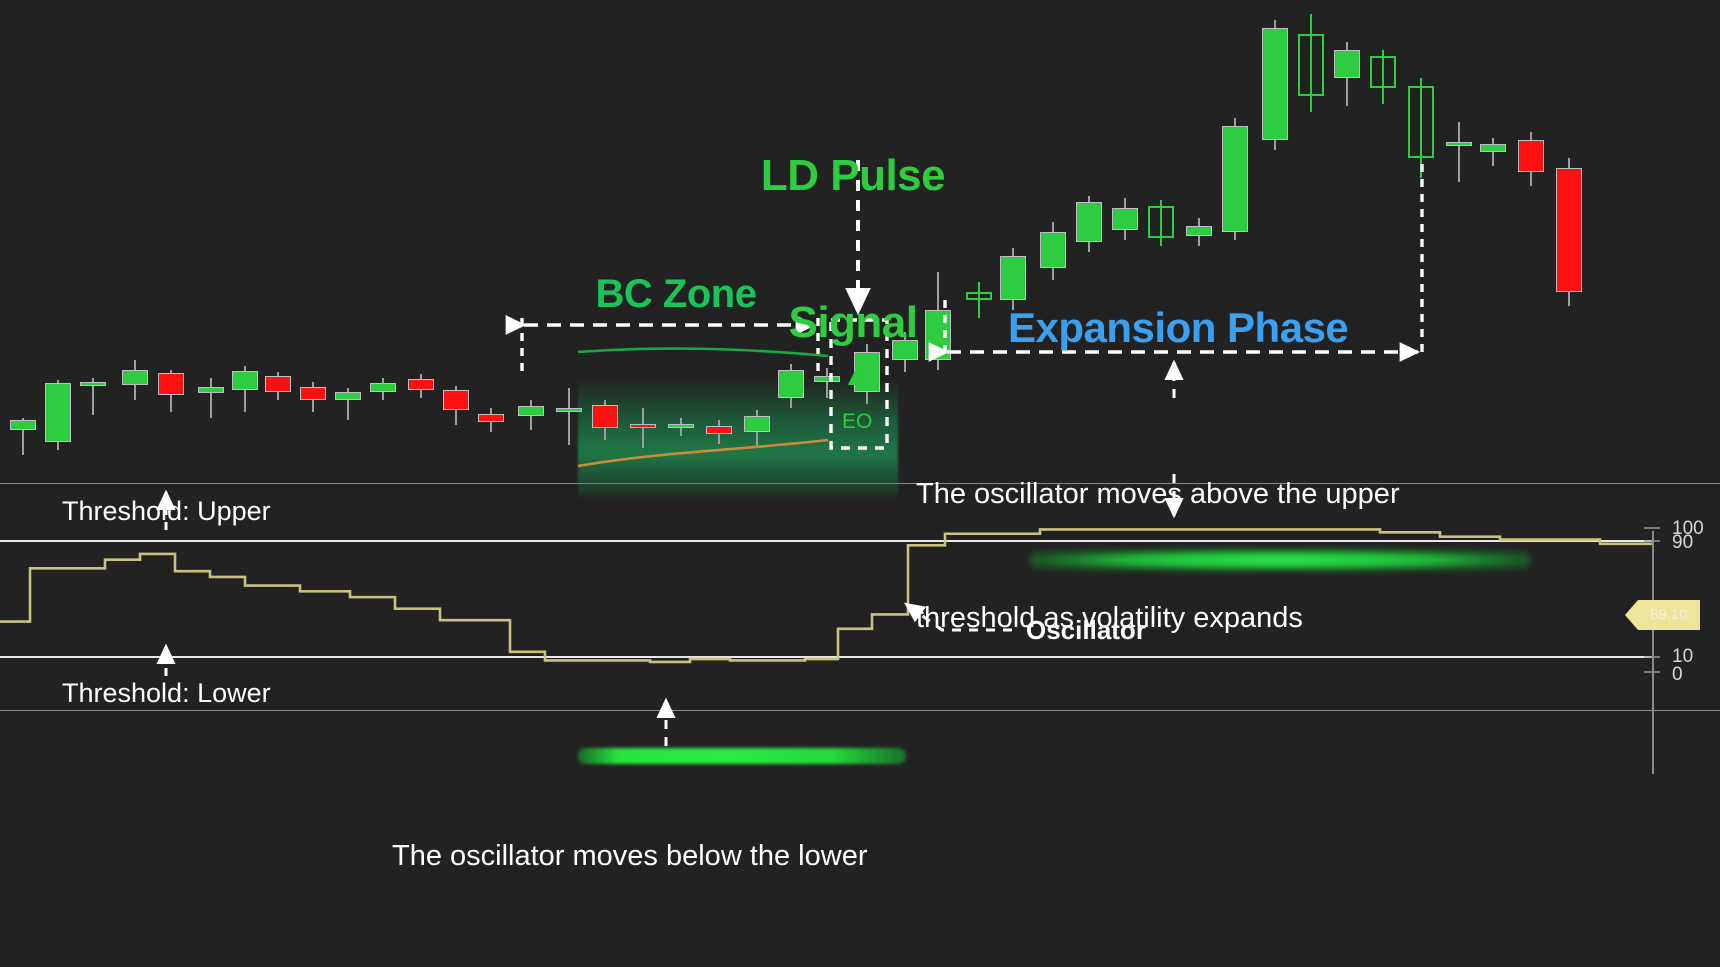 Image resolution: width=1720 pixels, height=967 pixels. What do you see at coordinates (855, 377) in the screenshot?
I see `signal-triangle-icon: ▲` at bounding box center [855, 377].